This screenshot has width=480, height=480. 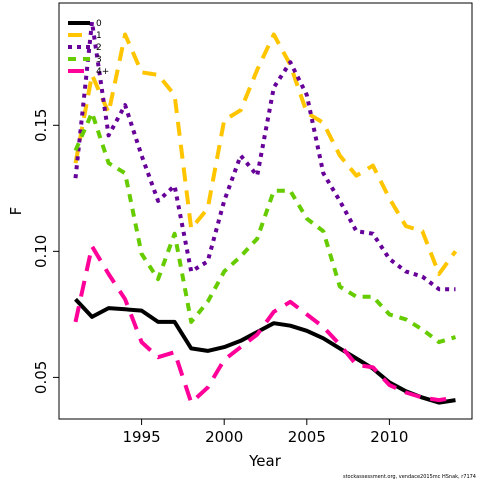 I want to click on legend-label-0: 0, so click(x=99, y=24).